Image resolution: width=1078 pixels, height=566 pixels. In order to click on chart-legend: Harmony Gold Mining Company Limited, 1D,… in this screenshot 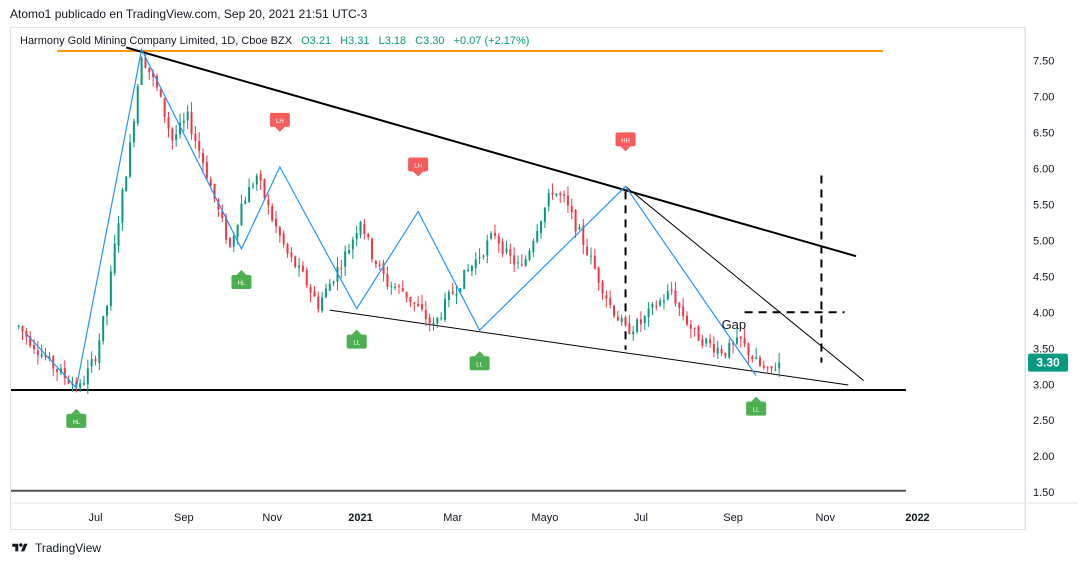, I will do `click(277, 41)`.